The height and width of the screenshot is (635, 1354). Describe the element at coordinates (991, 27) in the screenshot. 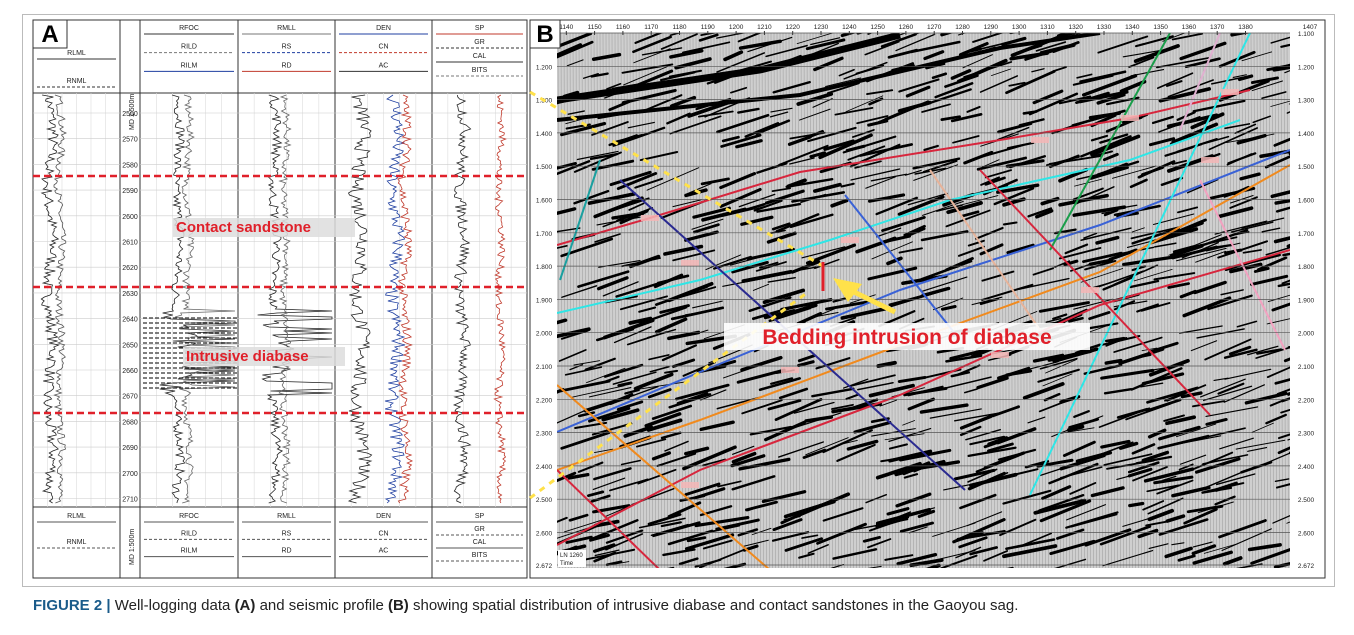

I see `trace-label: 1290` at that location.